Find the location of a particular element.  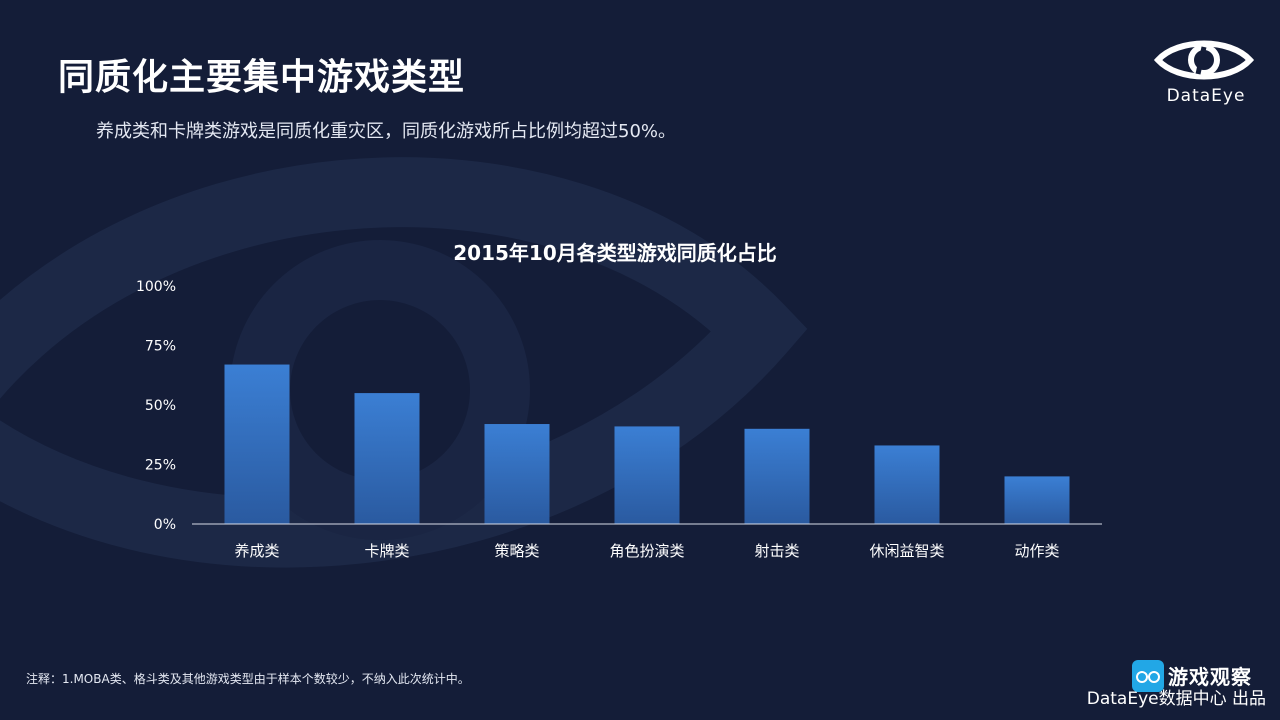

page-subtitle: 养成类和卡牌类游戏是同质化重灾区，同质化游戏所占比例均超过50%。 is located at coordinates (386, 131).